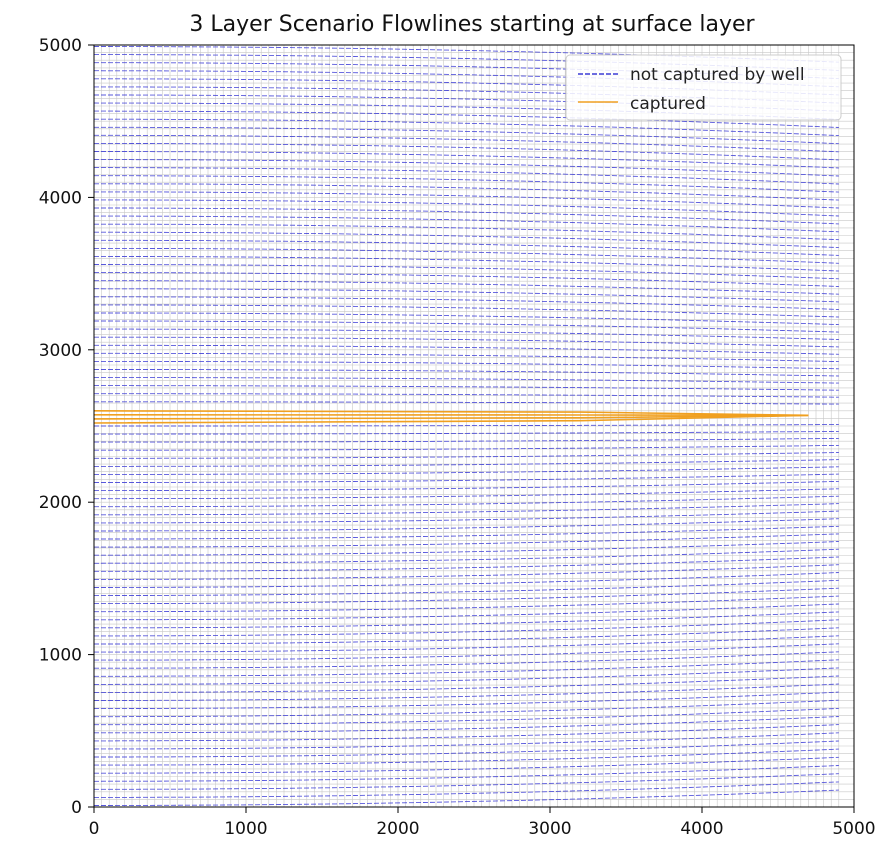 The width and height of the screenshot is (896, 858). What do you see at coordinates (668, 104) in the screenshot?
I see `legend-label-captured: captured` at bounding box center [668, 104].